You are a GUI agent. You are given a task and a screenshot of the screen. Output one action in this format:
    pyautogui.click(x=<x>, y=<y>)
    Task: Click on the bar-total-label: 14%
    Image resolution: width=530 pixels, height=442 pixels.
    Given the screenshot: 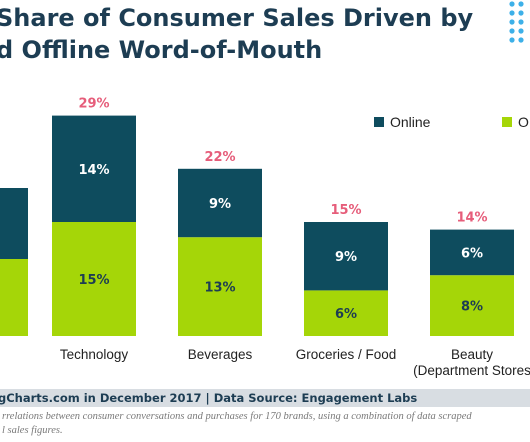 What is the action you would take?
    pyautogui.click(x=471, y=218)
    